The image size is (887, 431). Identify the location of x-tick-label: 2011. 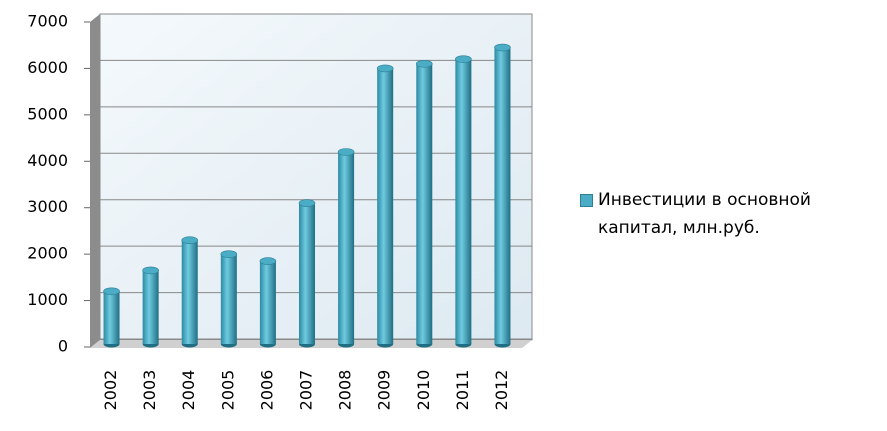
(462, 390).